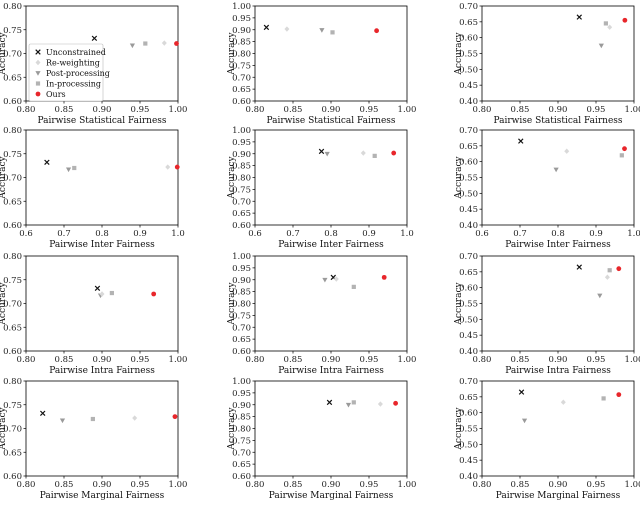 This screenshot has height=507, width=640. Describe the element at coordinates (557, 121) in the screenshot. I see `x-axis-label: Pairwise Statistical Fairness` at that location.